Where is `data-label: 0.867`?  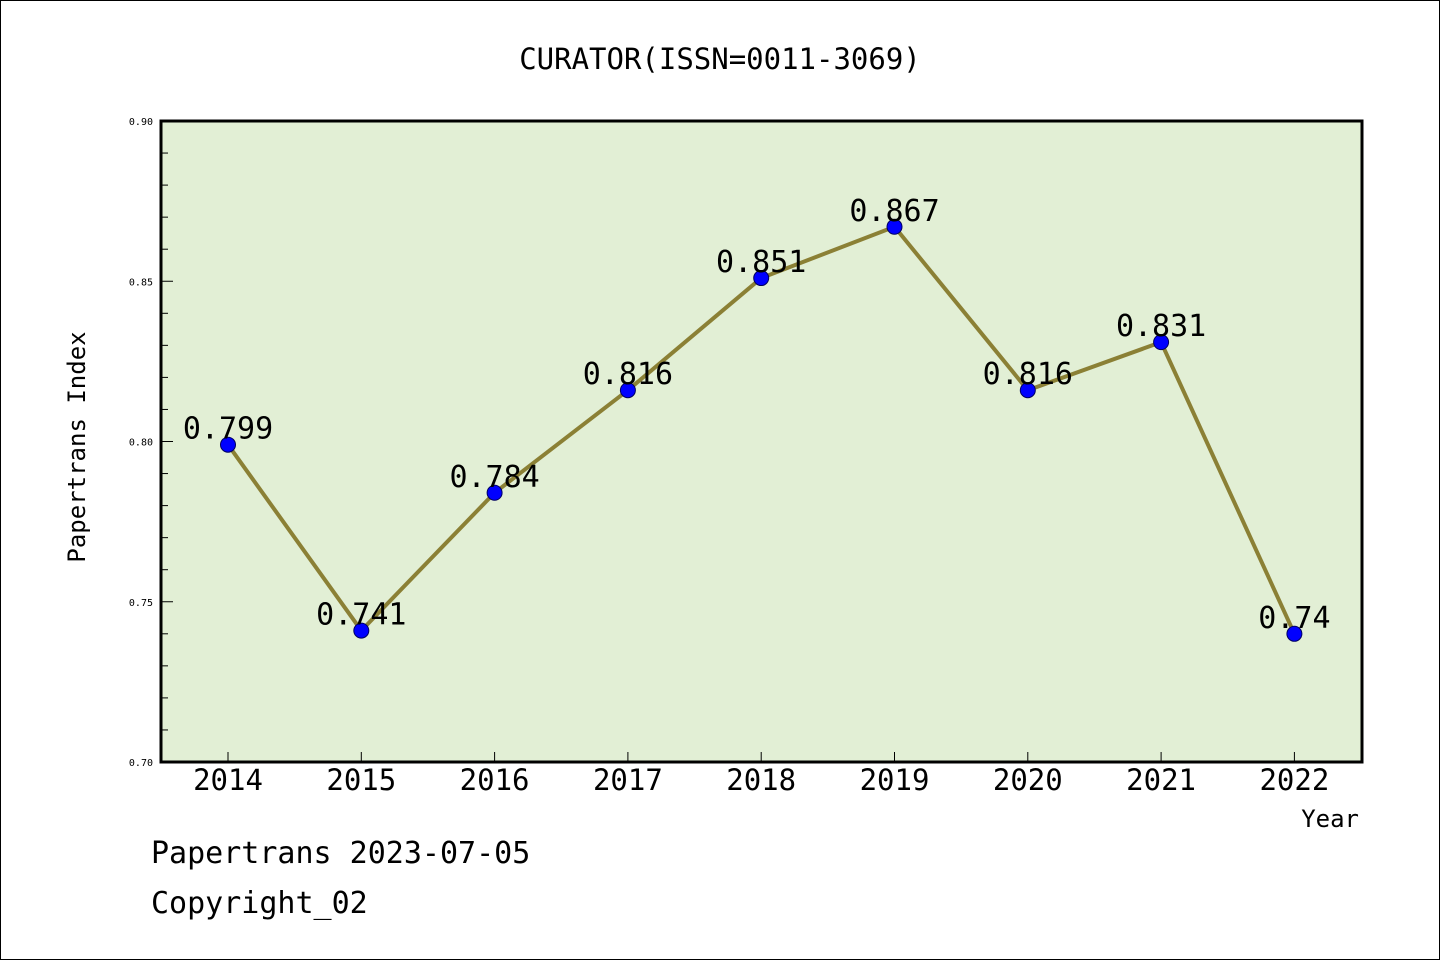
data-label: 0.867 is located at coordinates (894, 211).